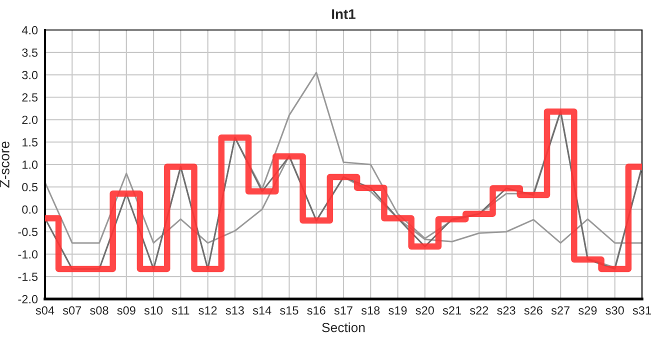 The height and width of the screenshot is (360, 660). What do you see at coordinates (506, 310) in the screenshot?
I see `x-tick-label: s23` at bounding box center [506, 310].